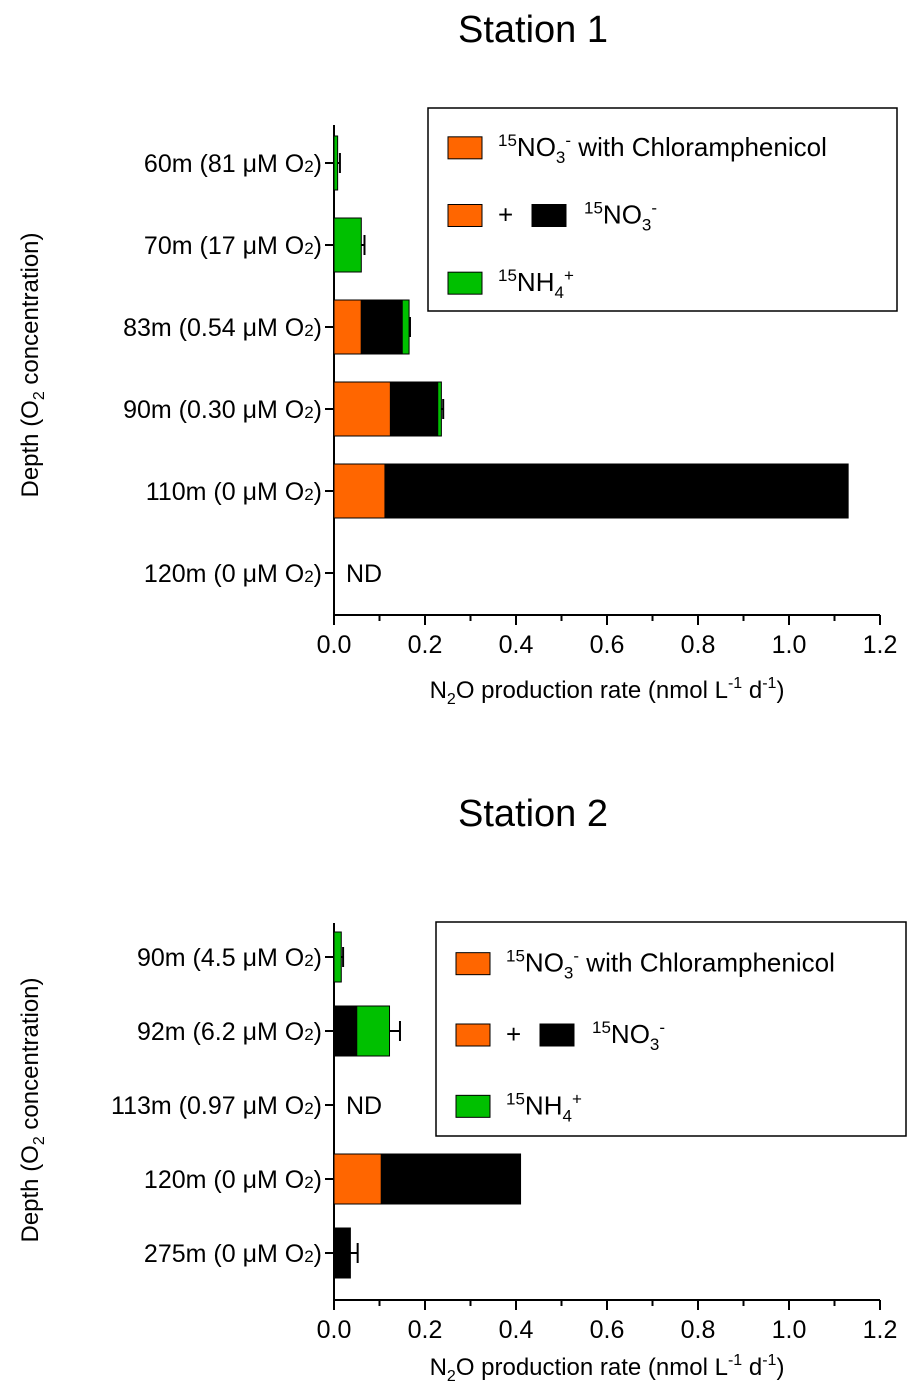 This screenshot has height=1383, width=913. What do you see at coordinates (533, 30) in the screenshot?
I see `chart-title: Station 1` at bounding box center [533, 30].